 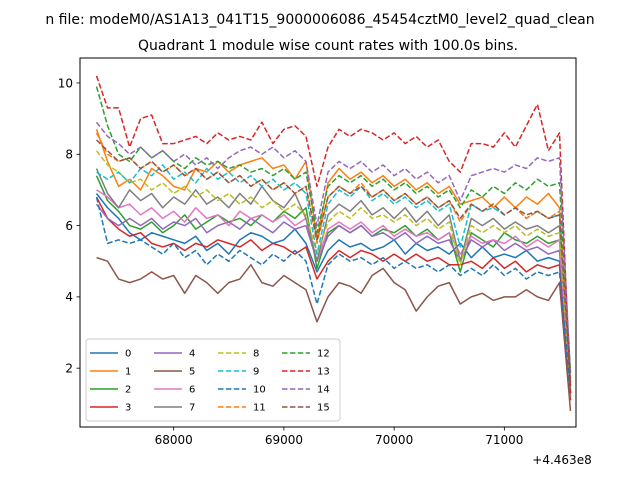 What do you see at coordinates (284, 440) in the screenshot?
I see `x-tick-label: 69000` at bounding box center [284, 440].